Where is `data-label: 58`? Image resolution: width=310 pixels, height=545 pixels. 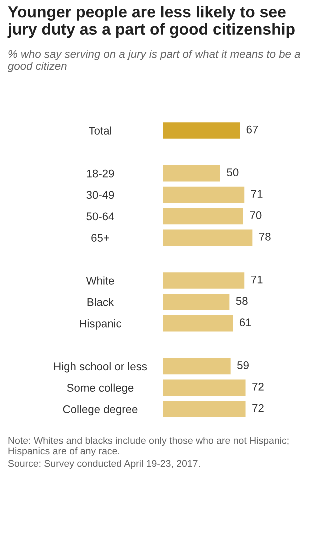
data-label: 58 is located at coordinates (242, 301).